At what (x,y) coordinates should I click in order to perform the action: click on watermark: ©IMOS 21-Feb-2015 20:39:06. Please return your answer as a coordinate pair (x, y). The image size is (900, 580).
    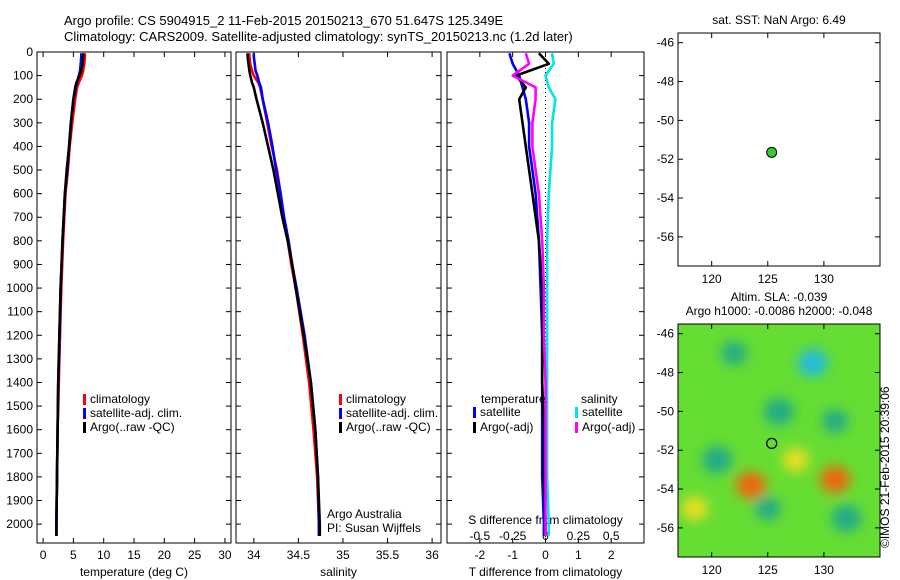
    Looking at the image, I should click on (885, 467).